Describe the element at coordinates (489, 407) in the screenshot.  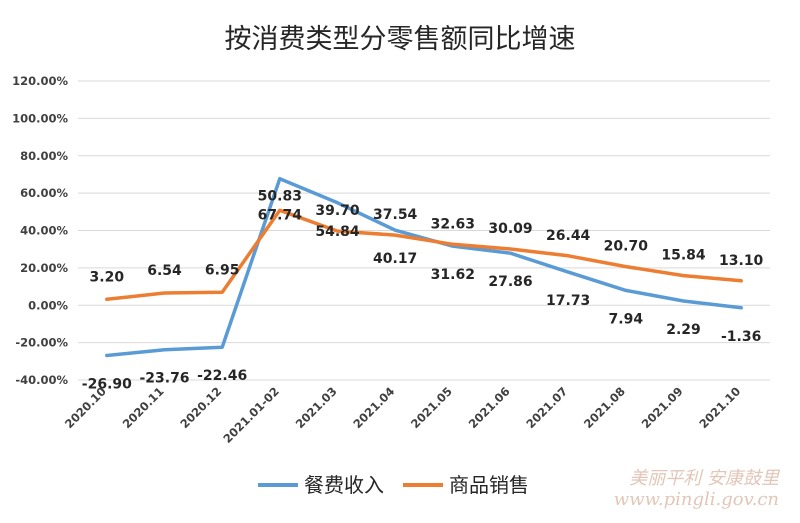
I see `x-tick-label: 2021.06` at that location.